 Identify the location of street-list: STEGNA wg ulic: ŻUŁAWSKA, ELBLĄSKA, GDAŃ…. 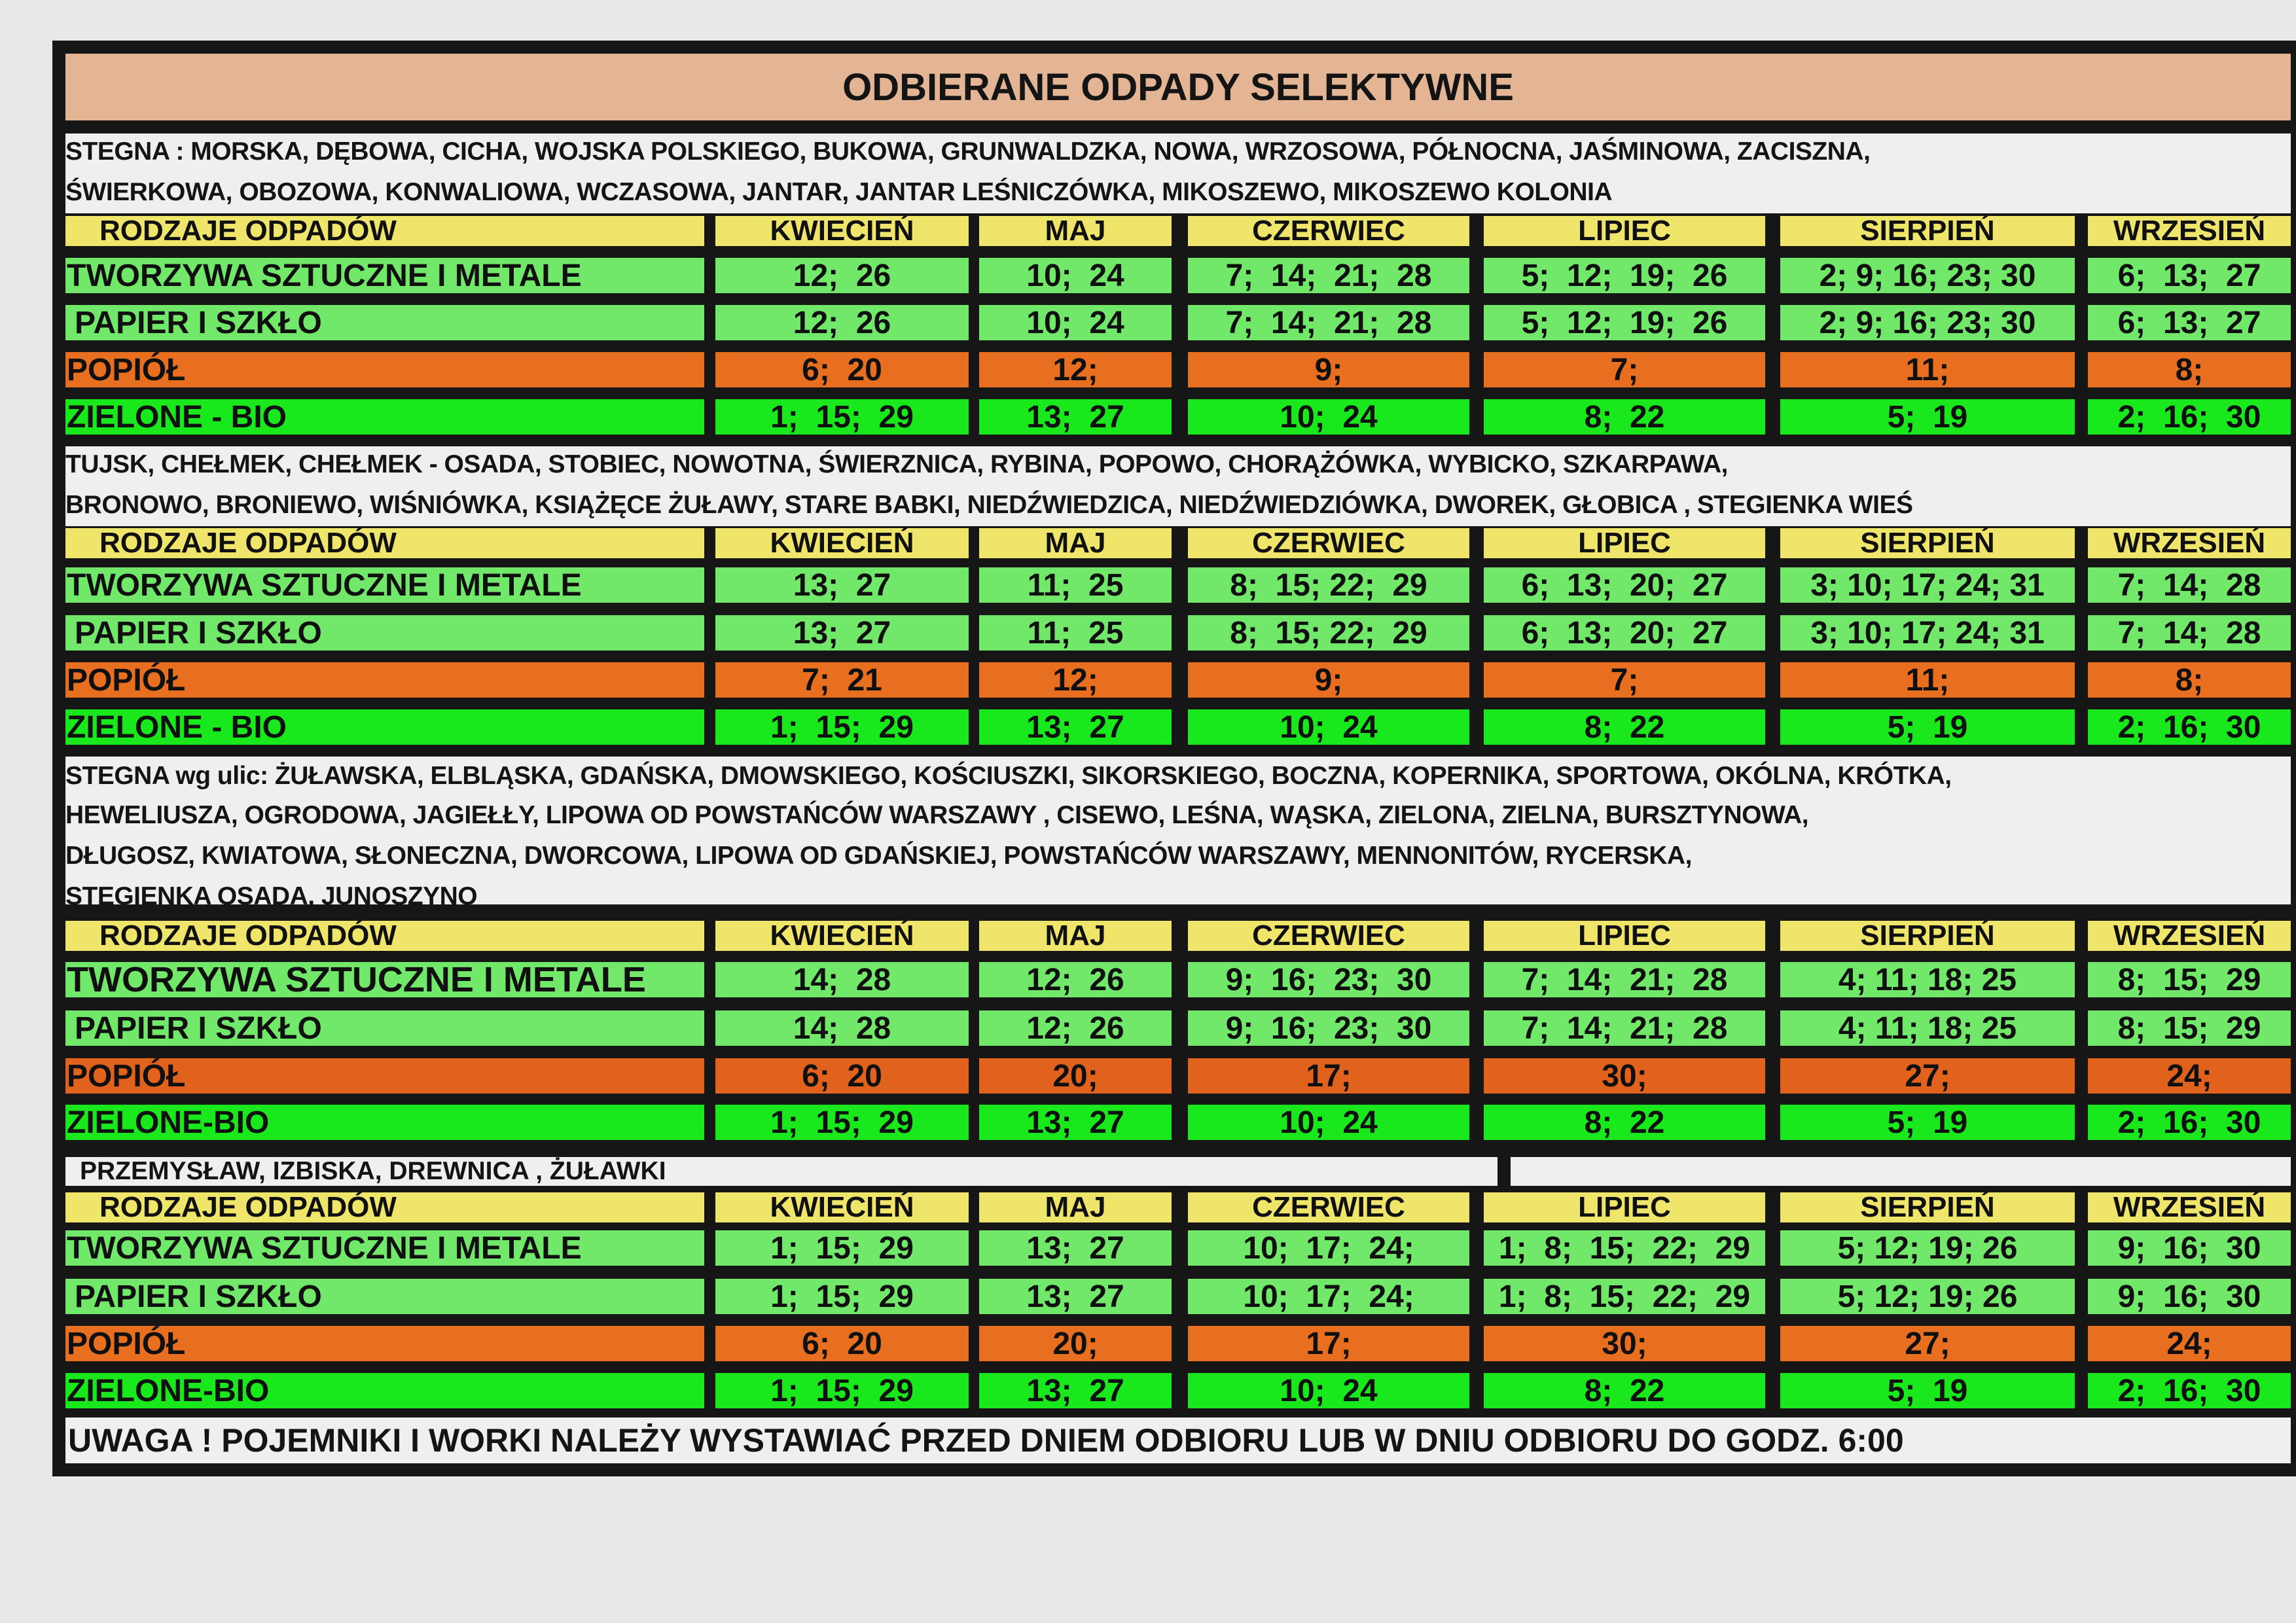
(1178, 830).